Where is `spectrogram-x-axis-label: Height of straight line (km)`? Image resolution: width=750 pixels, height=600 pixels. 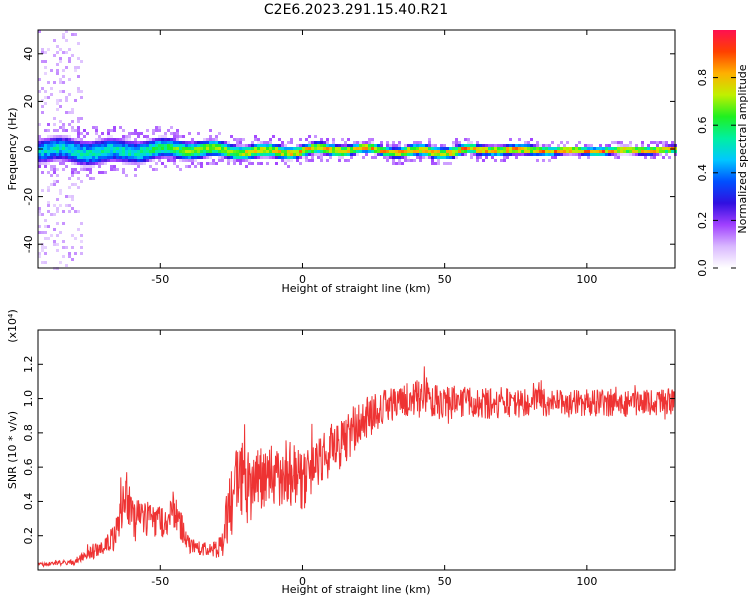
spectrogram-x-axis-label: Height of straight line (km) is located at coordinates (355, 288).